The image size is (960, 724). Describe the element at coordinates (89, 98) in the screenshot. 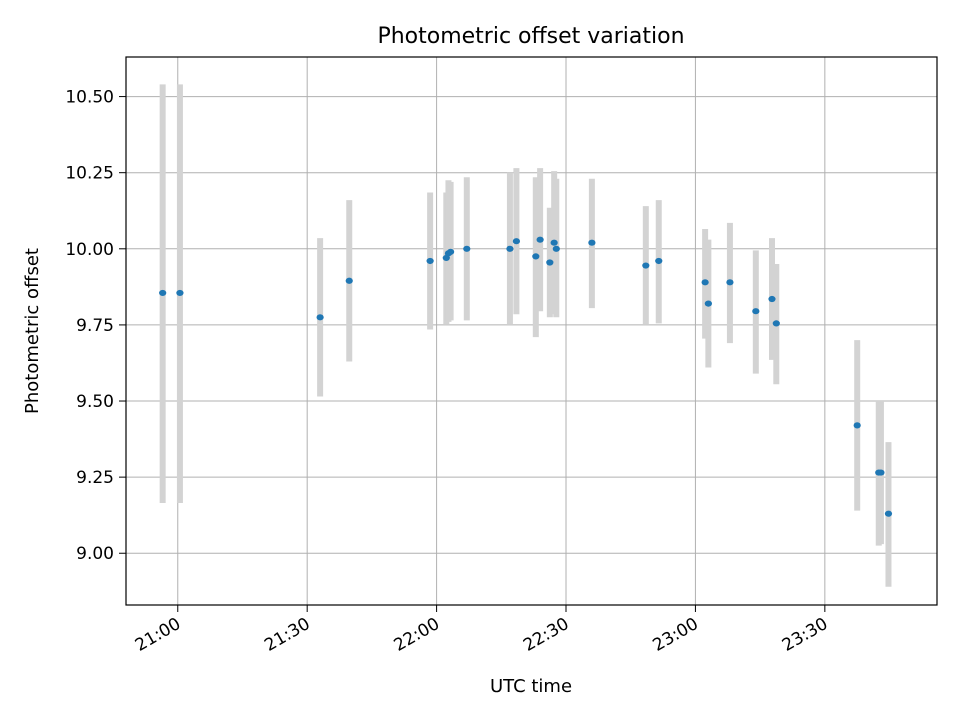

I see `y-tick-label: 10.50` at that location.